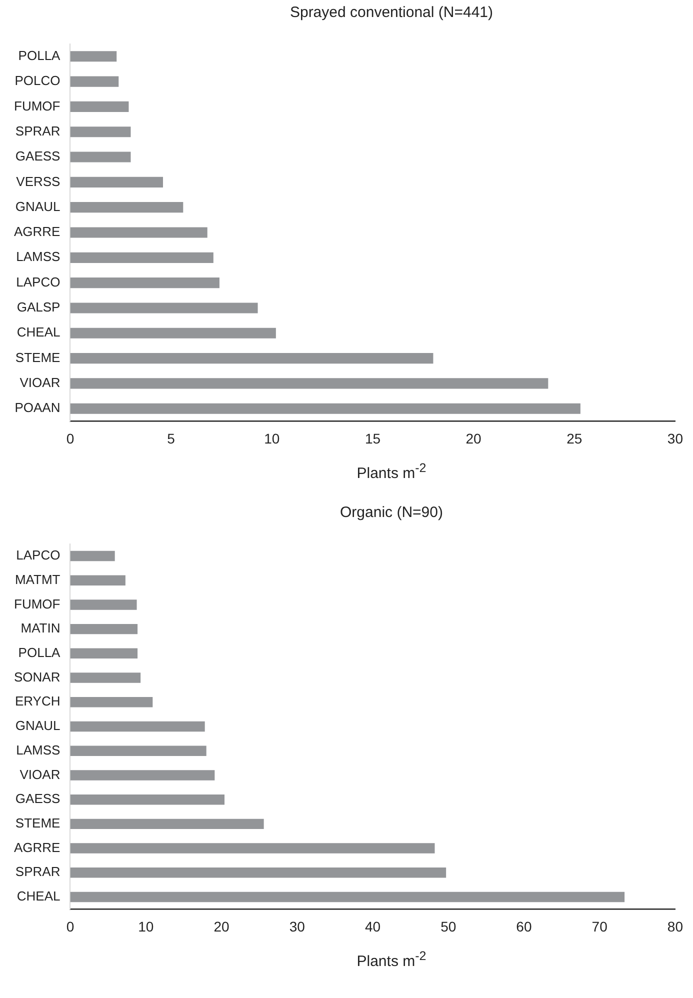 This screenshot has width=693, height=998. What do you see at coordinates (40, 628) in the screenshot?
I see `y-tick-label: MATIN` at bounding box center [40, 628].